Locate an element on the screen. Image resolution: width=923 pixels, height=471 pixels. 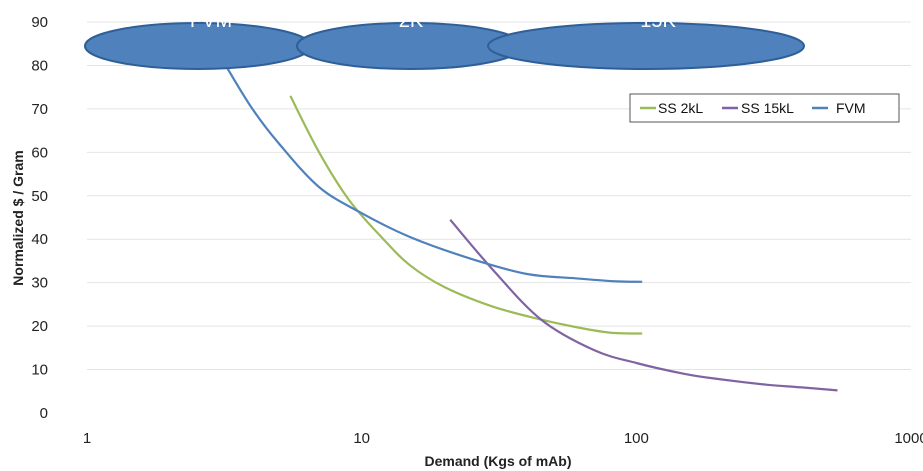
ellipse-2k-label: 2K is located at coordinates (411, 21).